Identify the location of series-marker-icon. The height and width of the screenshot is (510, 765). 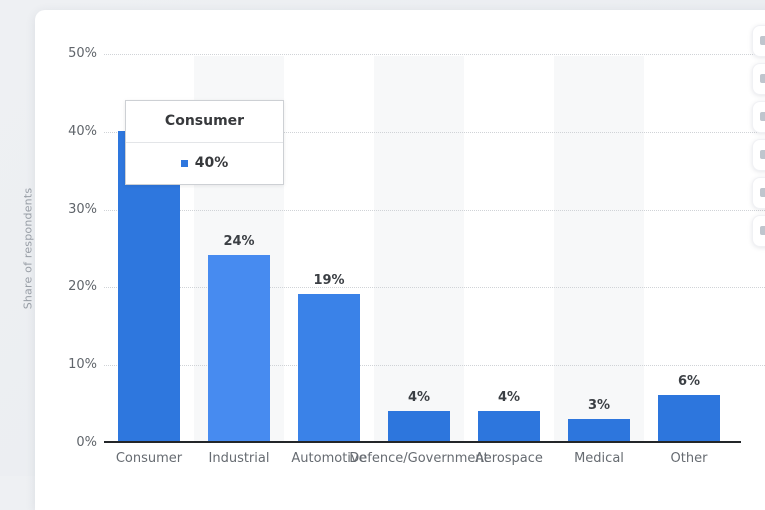
(184, 163).